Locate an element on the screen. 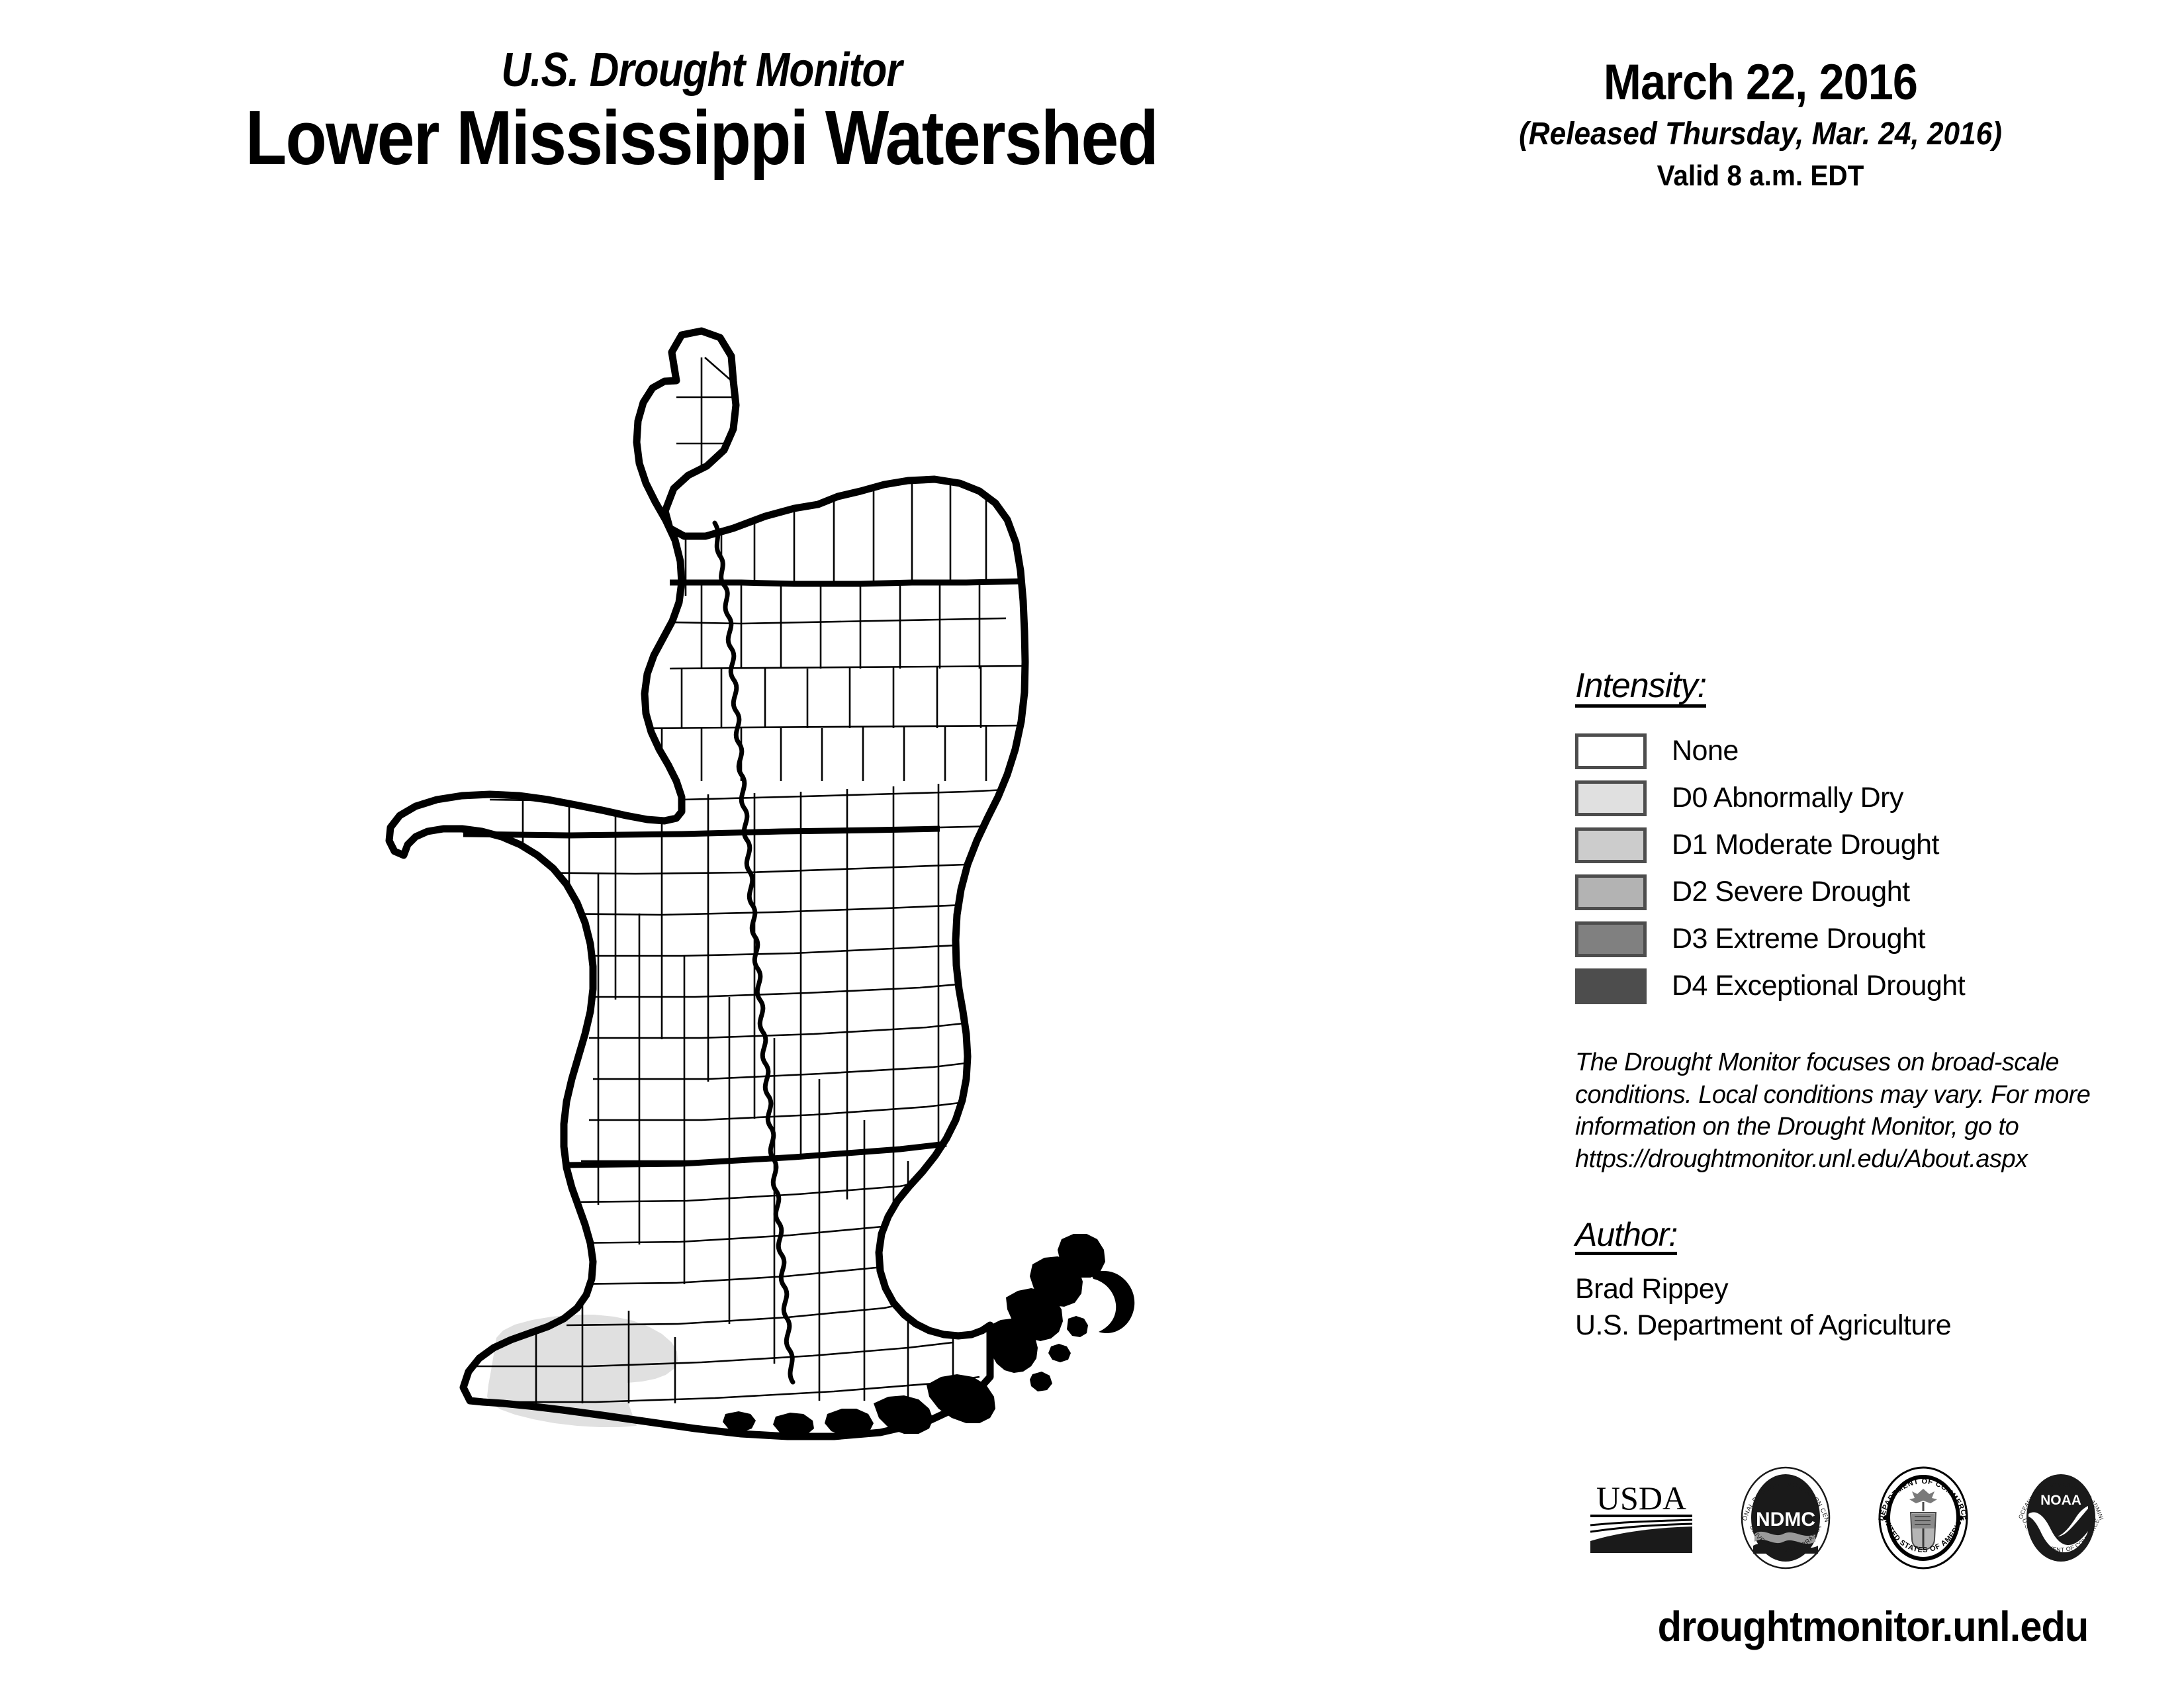 This screenshot has height=1688, width=2184. author-heading: Author: is located at coordinates (1627, 1236).